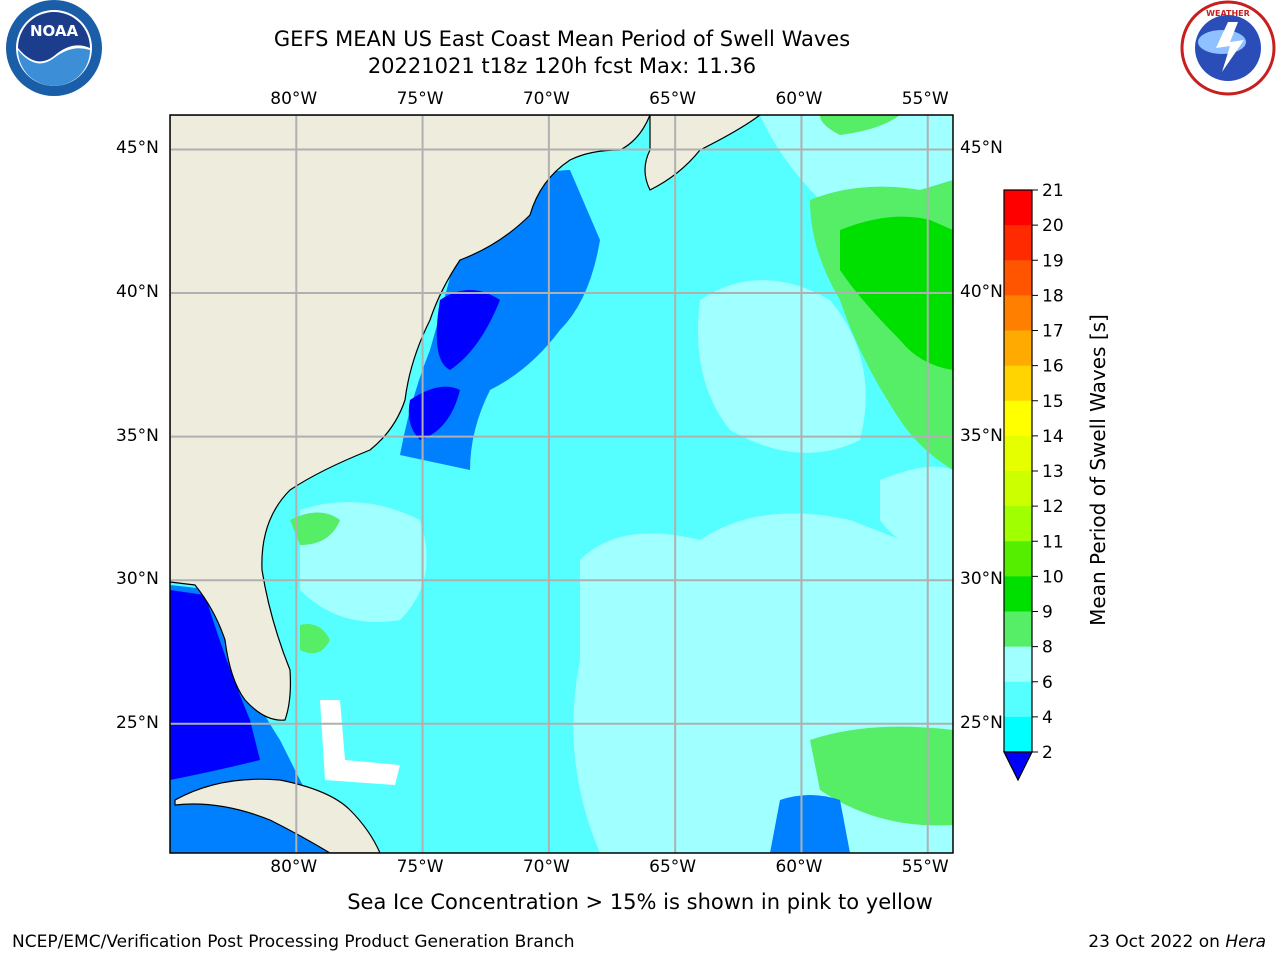 The width and height of the screenshot is (1280, 960). What do you see at coordinates (981, 148) in the screenshot?
I see `lat-label-right: 45°N` at bounding box center [981, 148].